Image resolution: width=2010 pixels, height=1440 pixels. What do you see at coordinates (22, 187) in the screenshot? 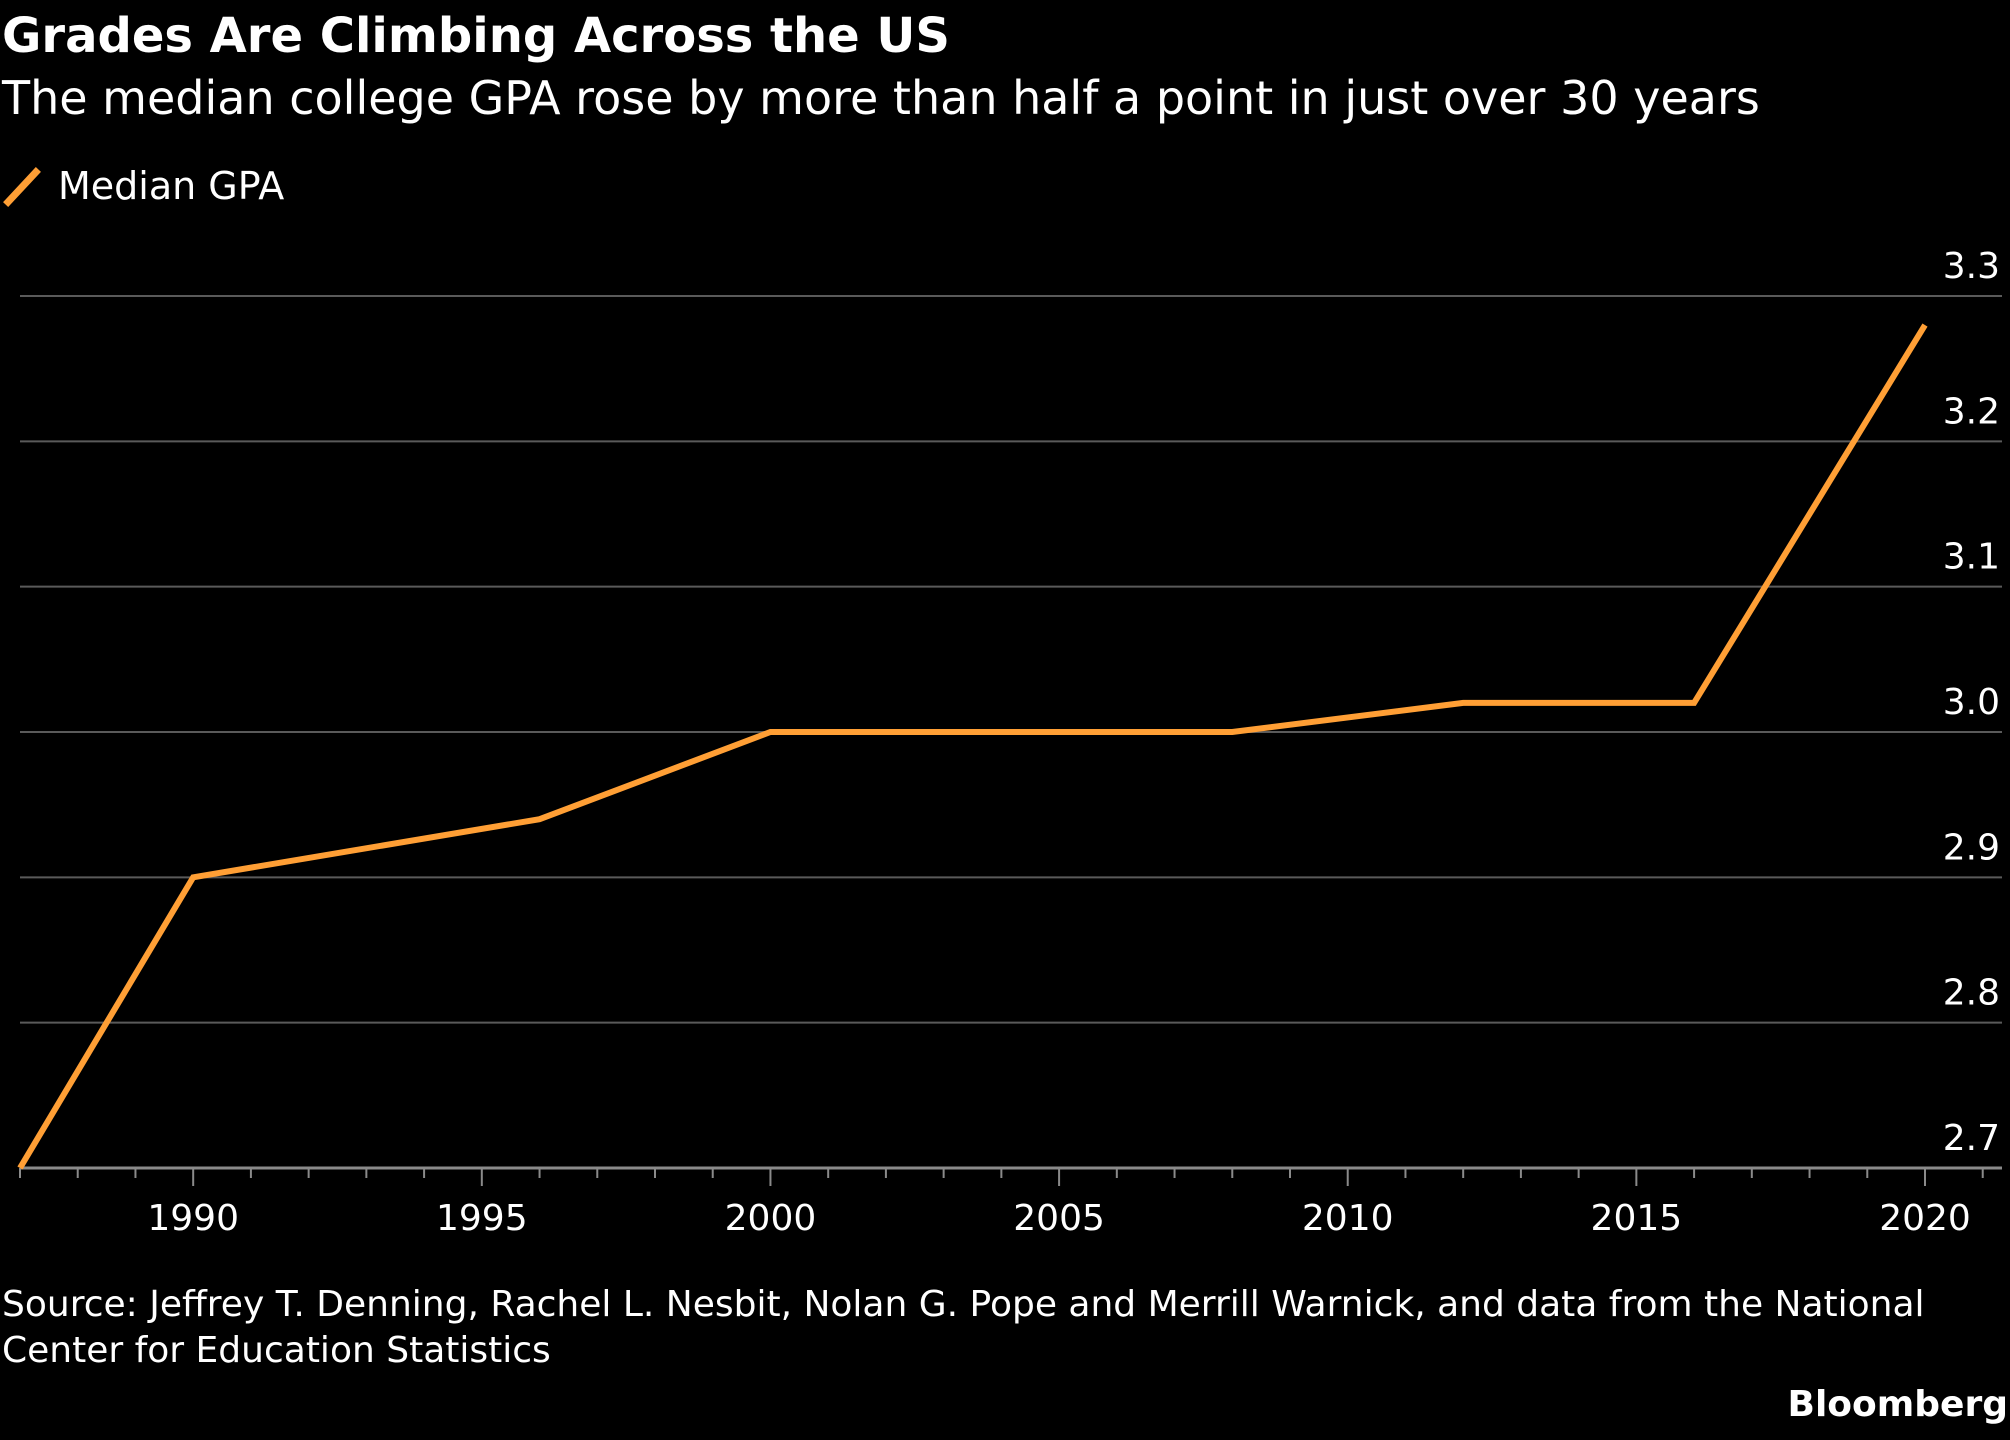
I see `legend-swatch-icon` at bounding box center [22, 187].